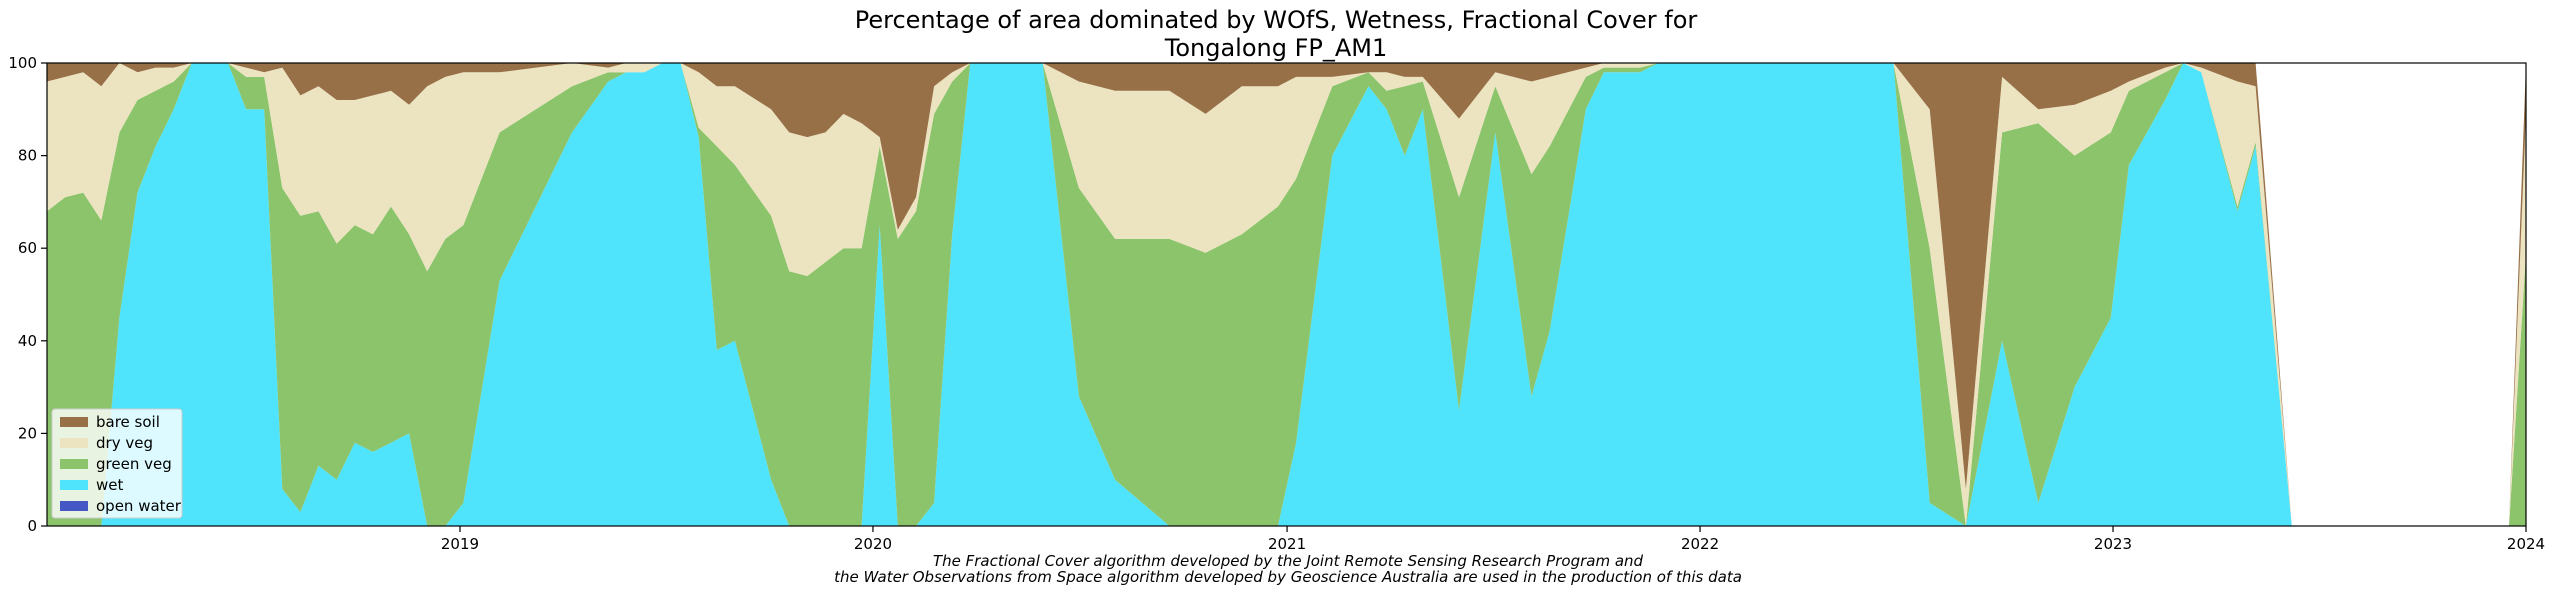  Describe the element at coordinates (74, 485) in the screenshot. I see `legend-swatch-wet` at that location.